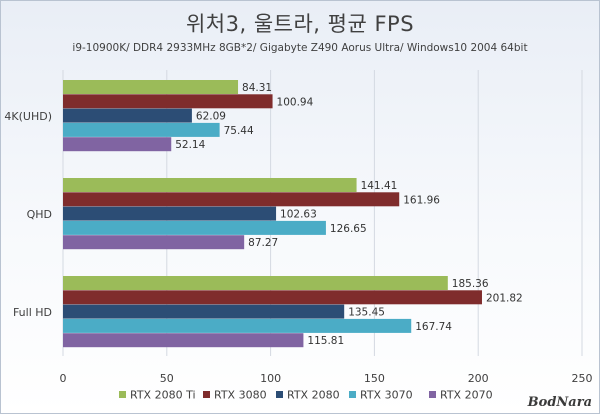 The image size is (600, 414). Describe the element at coordinates (433, 327) in the screenshot. I see `data-label: 167.74` at that location.